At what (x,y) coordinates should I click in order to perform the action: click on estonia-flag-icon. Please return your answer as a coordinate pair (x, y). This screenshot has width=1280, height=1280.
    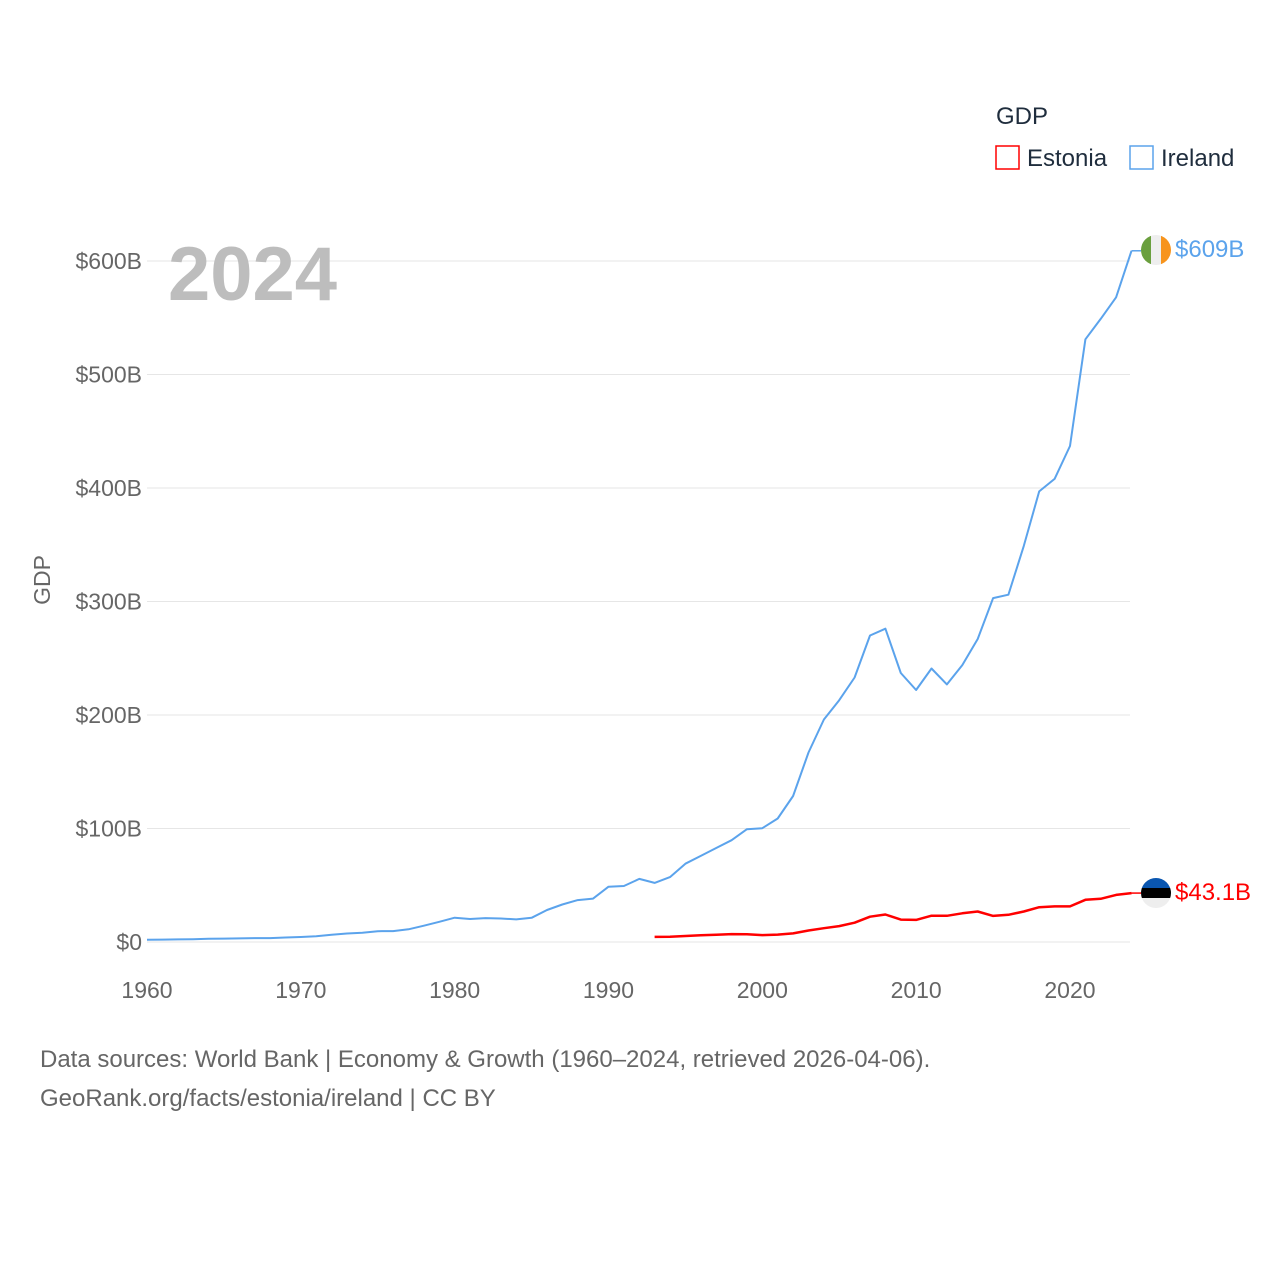
    Looking at the image, I should click on (1156, 893).